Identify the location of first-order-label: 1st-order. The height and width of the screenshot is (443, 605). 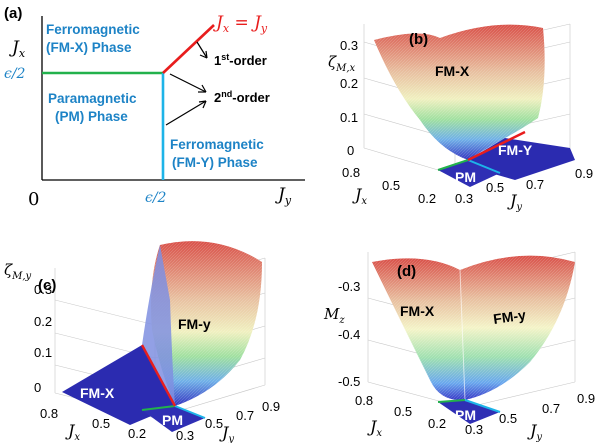
(240, 60).